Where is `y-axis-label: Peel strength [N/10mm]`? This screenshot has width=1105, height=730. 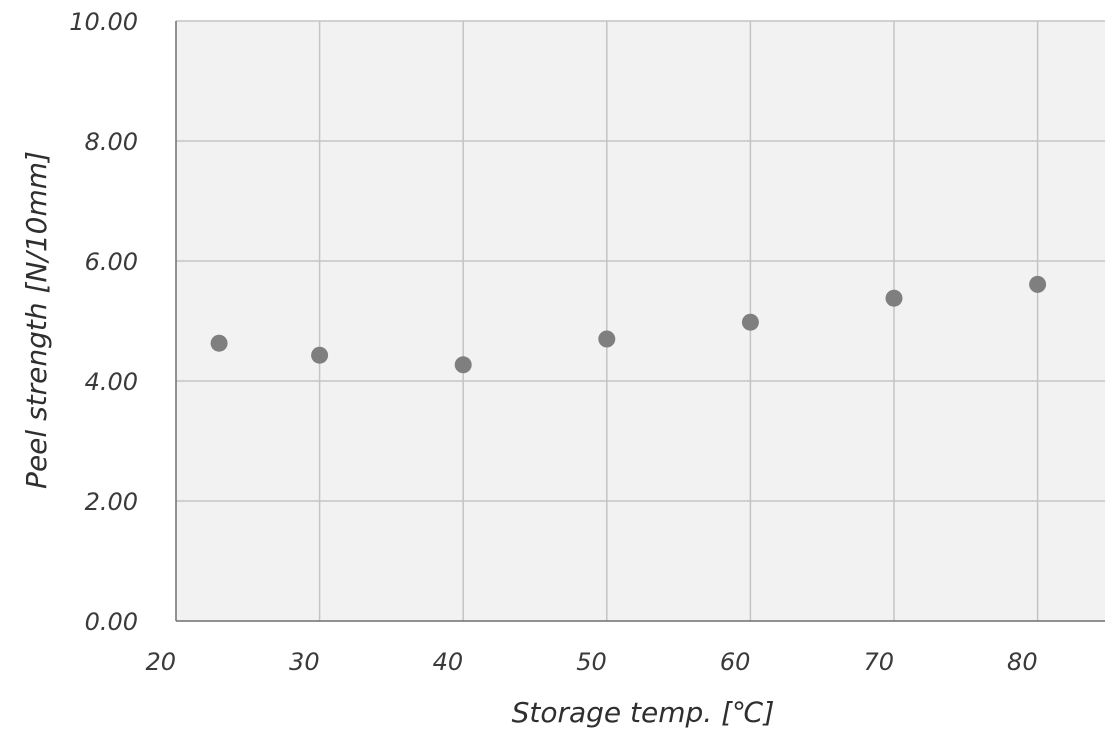
y-axis-label: Peel strength [N/10mm] is located at coordinates (36, 320).